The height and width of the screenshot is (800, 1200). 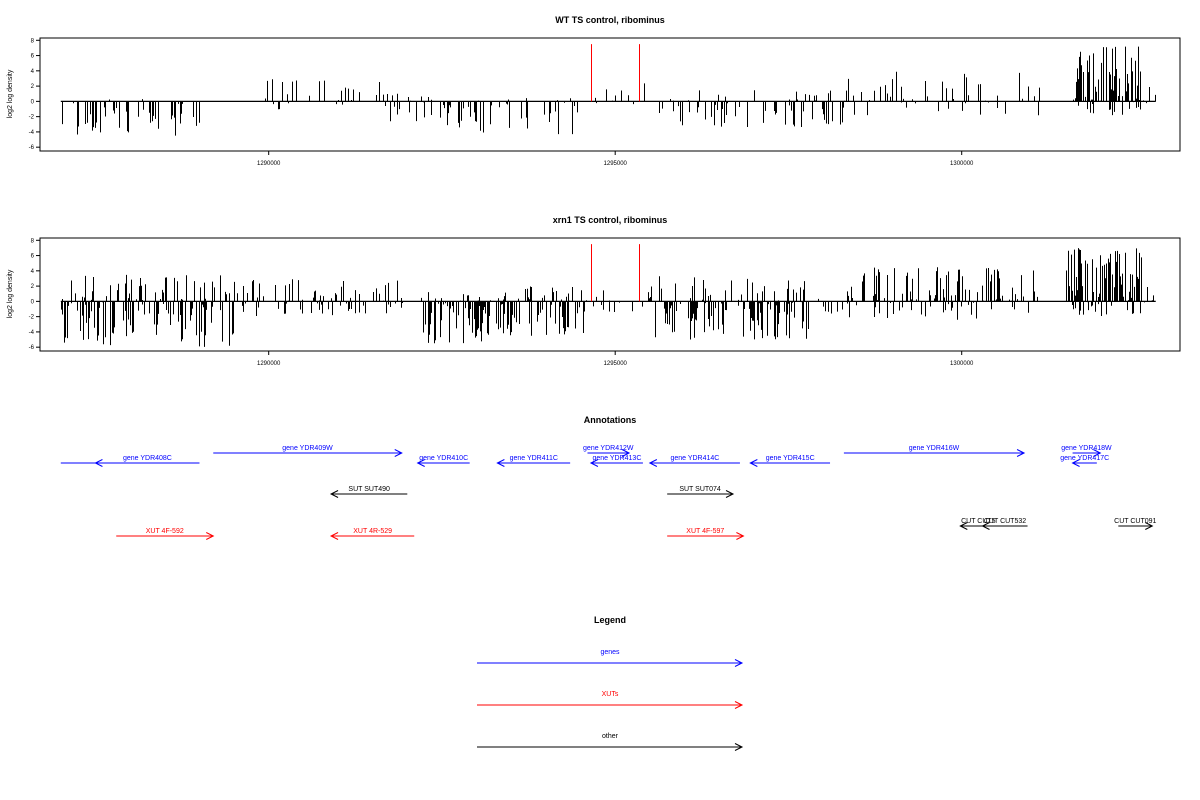 I want to click on xrn1-plot-frame, so click(x=610, y=294).